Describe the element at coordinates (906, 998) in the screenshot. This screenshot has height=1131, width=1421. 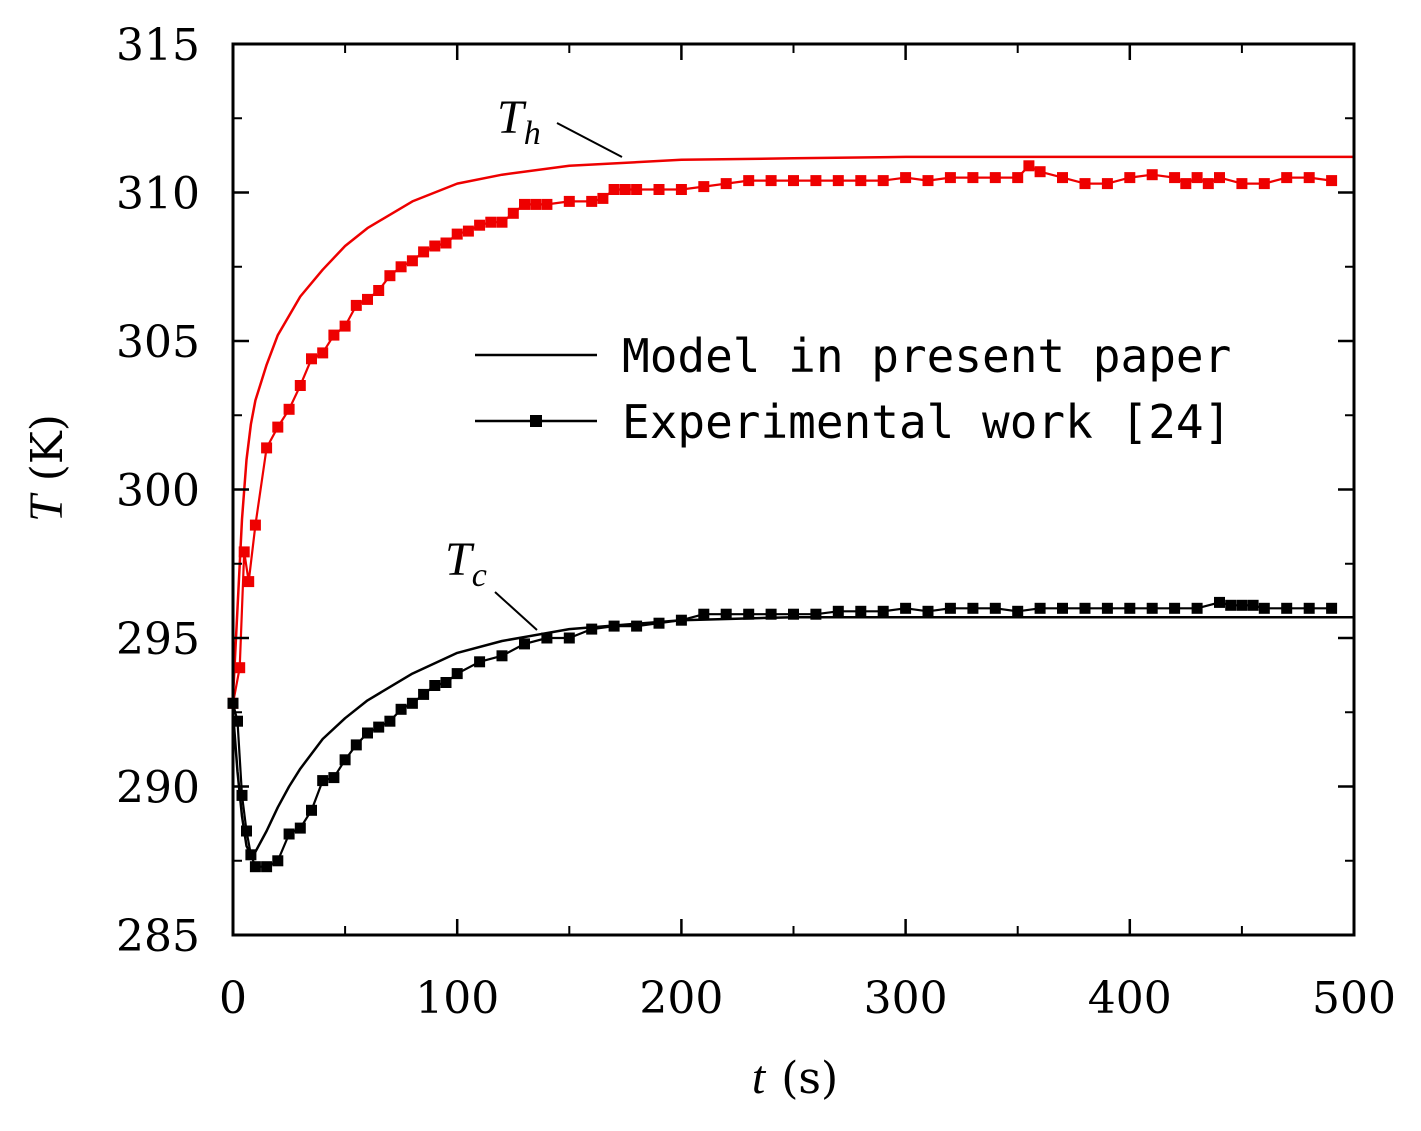
I see `x-tick-label: 300` at that location.